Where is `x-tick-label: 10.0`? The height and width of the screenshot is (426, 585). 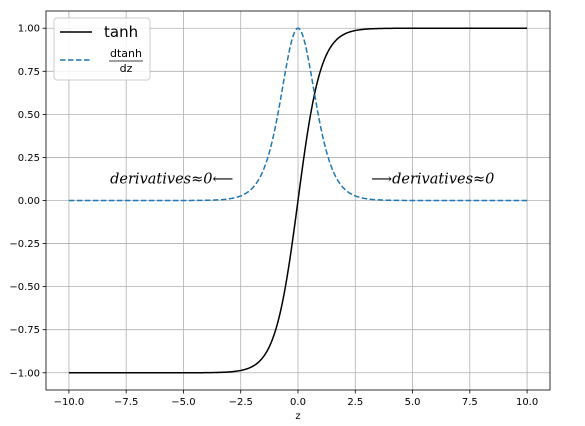
x-tick-label: 10.0 is located at coordinates (527, 402).